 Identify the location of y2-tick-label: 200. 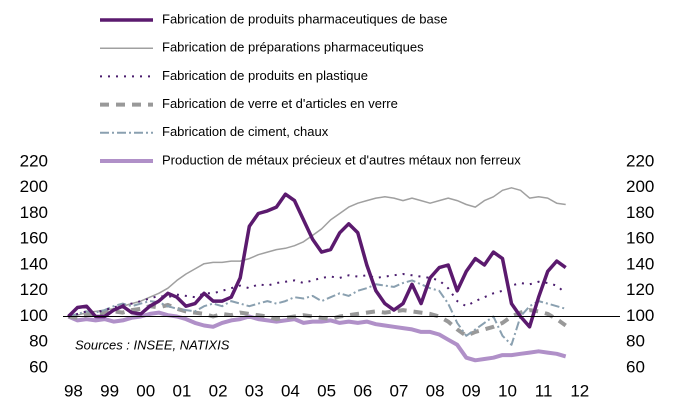
(640, 186).